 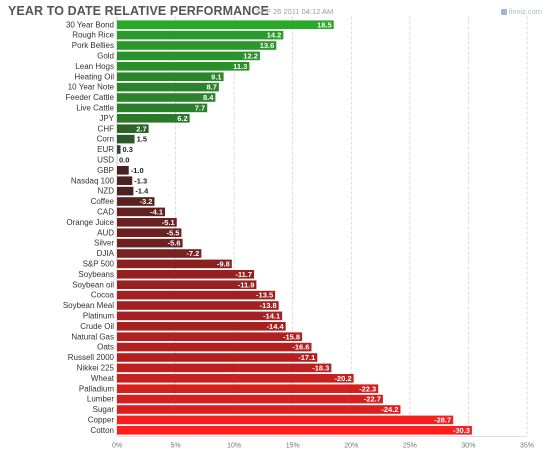 What do you see at coordinates (367, 388) in the screenshot?
I see `value-label: -22.3` at bounding box center [367, 388].